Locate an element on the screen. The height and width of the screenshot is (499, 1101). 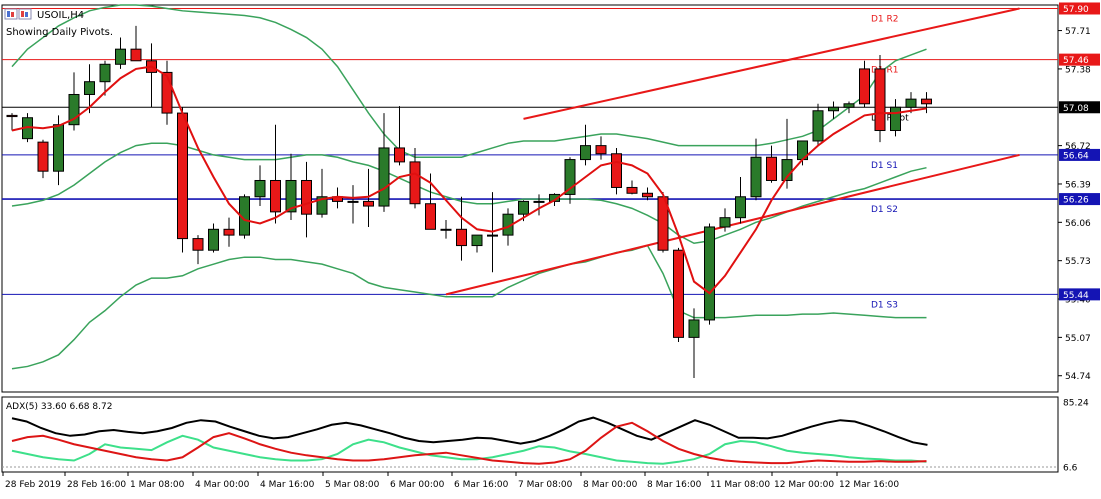
time-tick-label: 28 Feb 16:00 is located at coordinates (96, 485).